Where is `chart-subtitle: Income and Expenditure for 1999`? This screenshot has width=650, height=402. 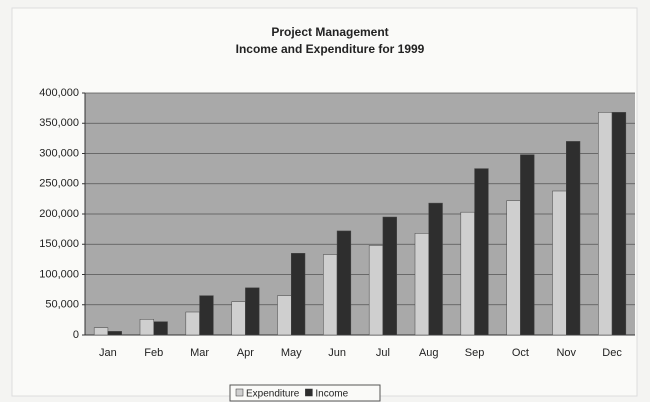 chart-subtitle: Income and Expenditure for 1999 is located at coordinates (330, 49).